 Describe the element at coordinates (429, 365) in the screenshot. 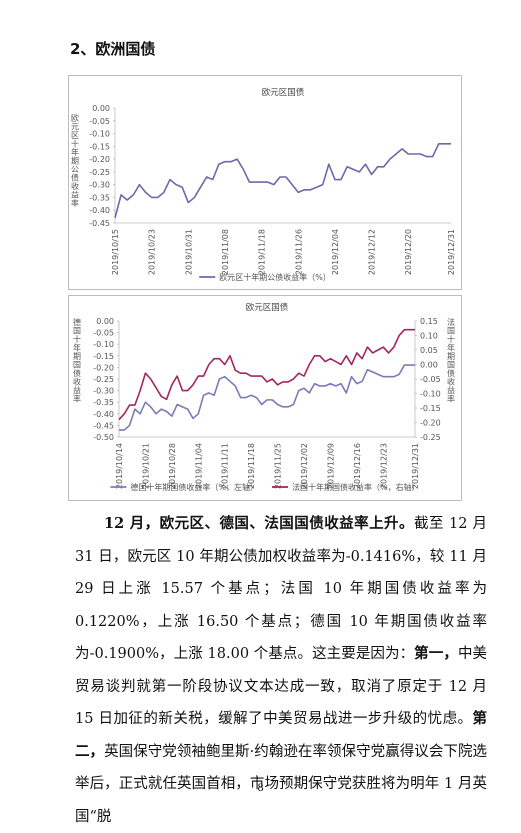

I see `y2-tick-label: 0.00` at that location.